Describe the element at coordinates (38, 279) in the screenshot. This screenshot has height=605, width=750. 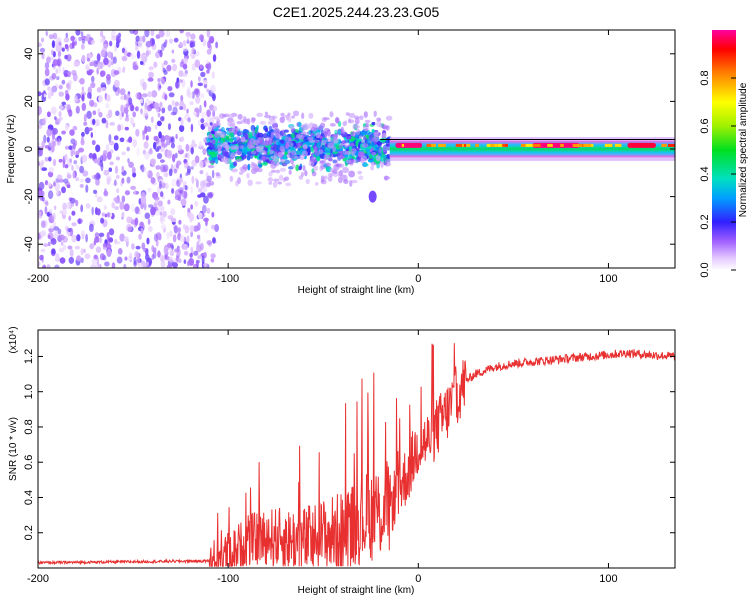
I see `spectrogram-x-tick-label: -200` at that location.